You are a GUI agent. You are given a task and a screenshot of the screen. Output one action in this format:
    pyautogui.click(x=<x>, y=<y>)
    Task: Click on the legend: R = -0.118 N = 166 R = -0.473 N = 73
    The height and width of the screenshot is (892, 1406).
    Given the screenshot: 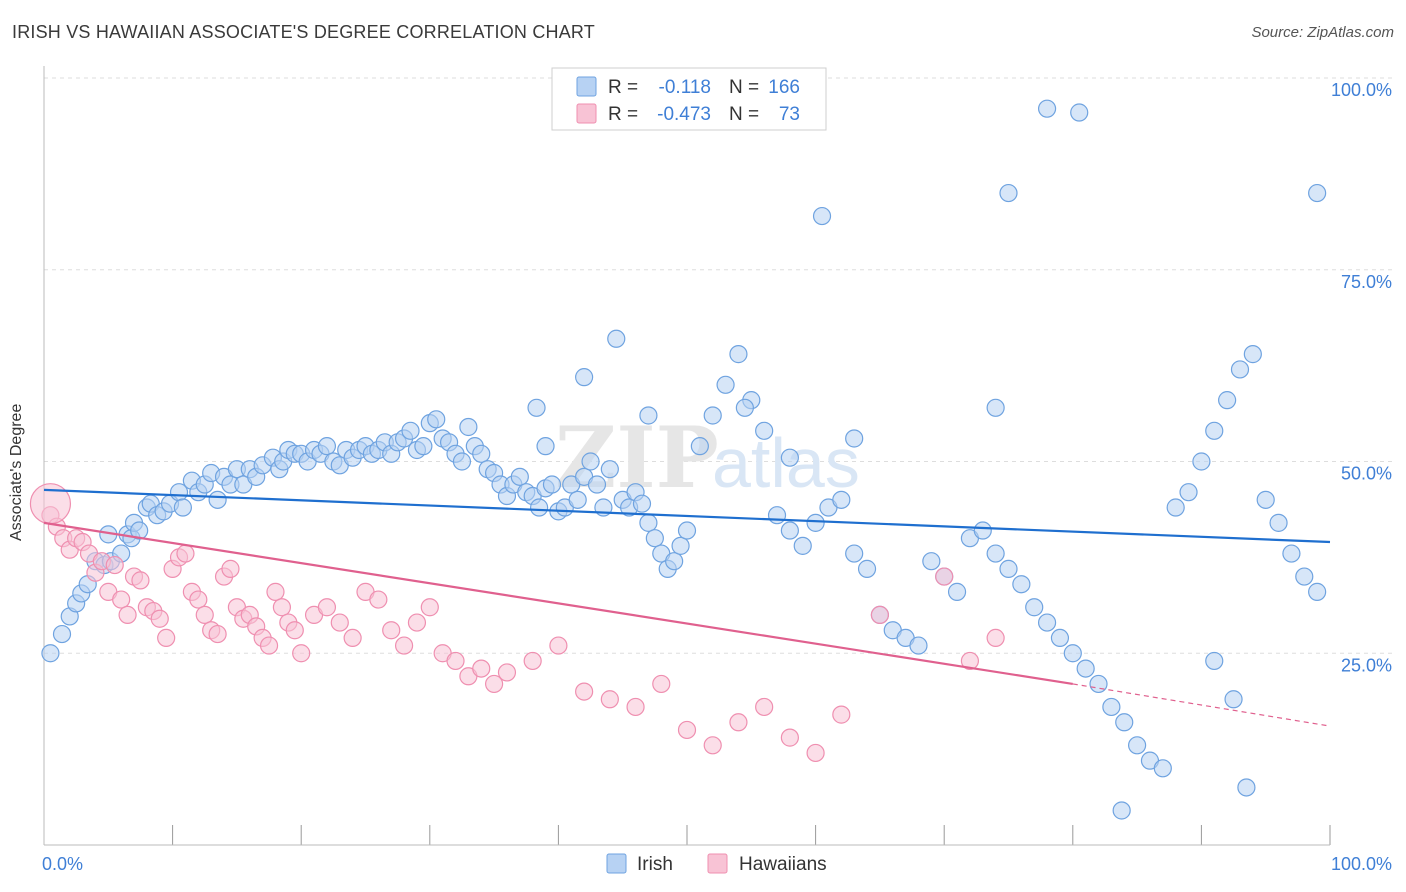 What is the action you would take?
    pyautogui.click(x=689, y=99)
    